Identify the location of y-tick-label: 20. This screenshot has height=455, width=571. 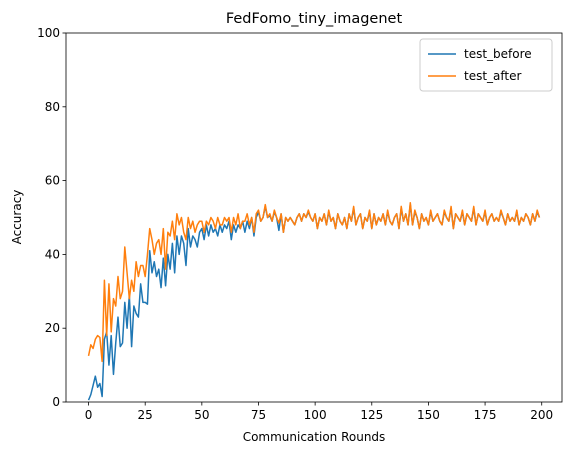
(52, 328).